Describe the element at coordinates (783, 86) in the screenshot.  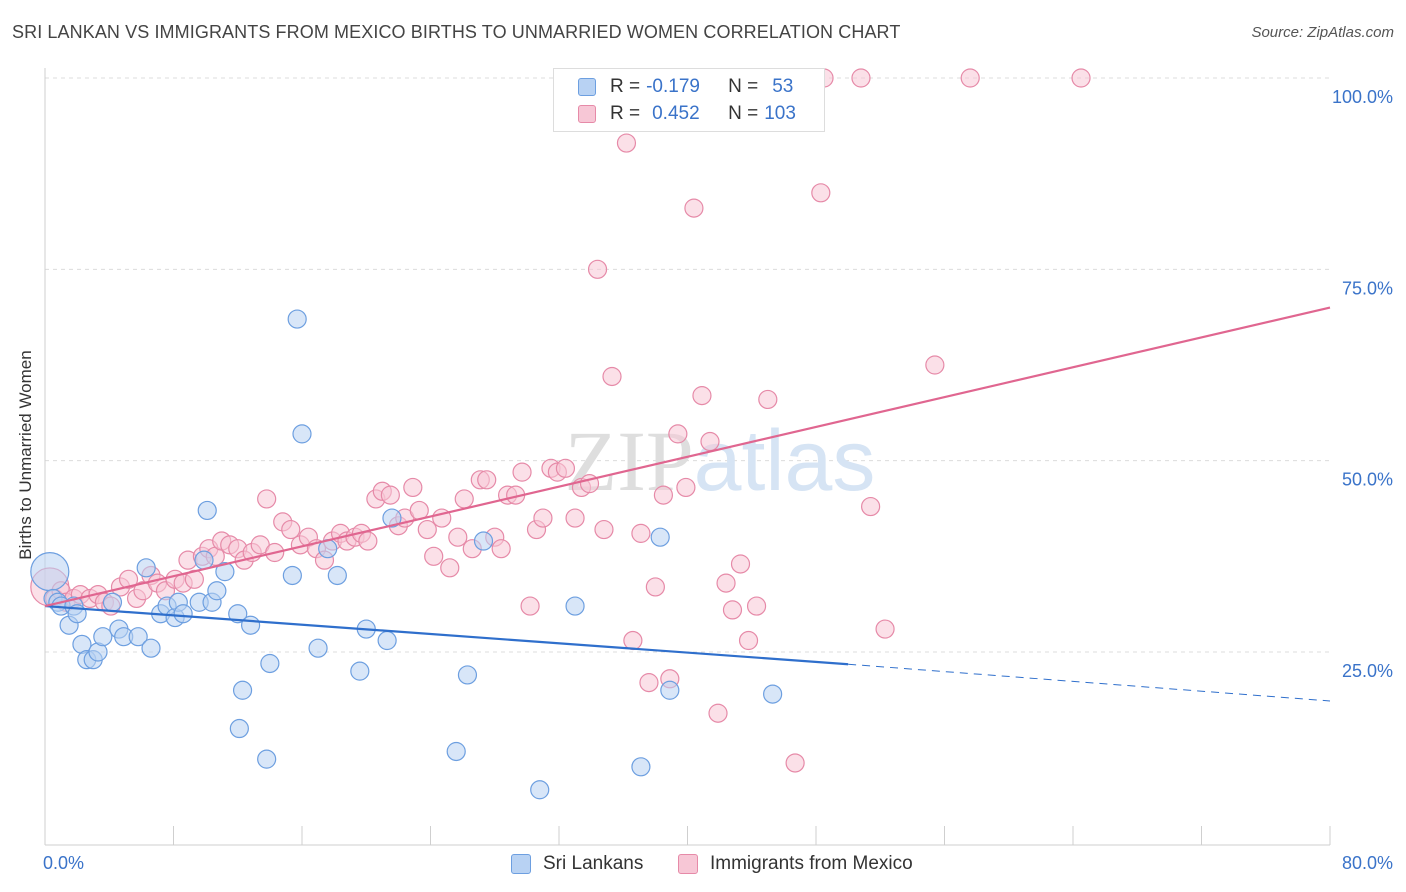
I see `legend-n-value: 53` at that location.